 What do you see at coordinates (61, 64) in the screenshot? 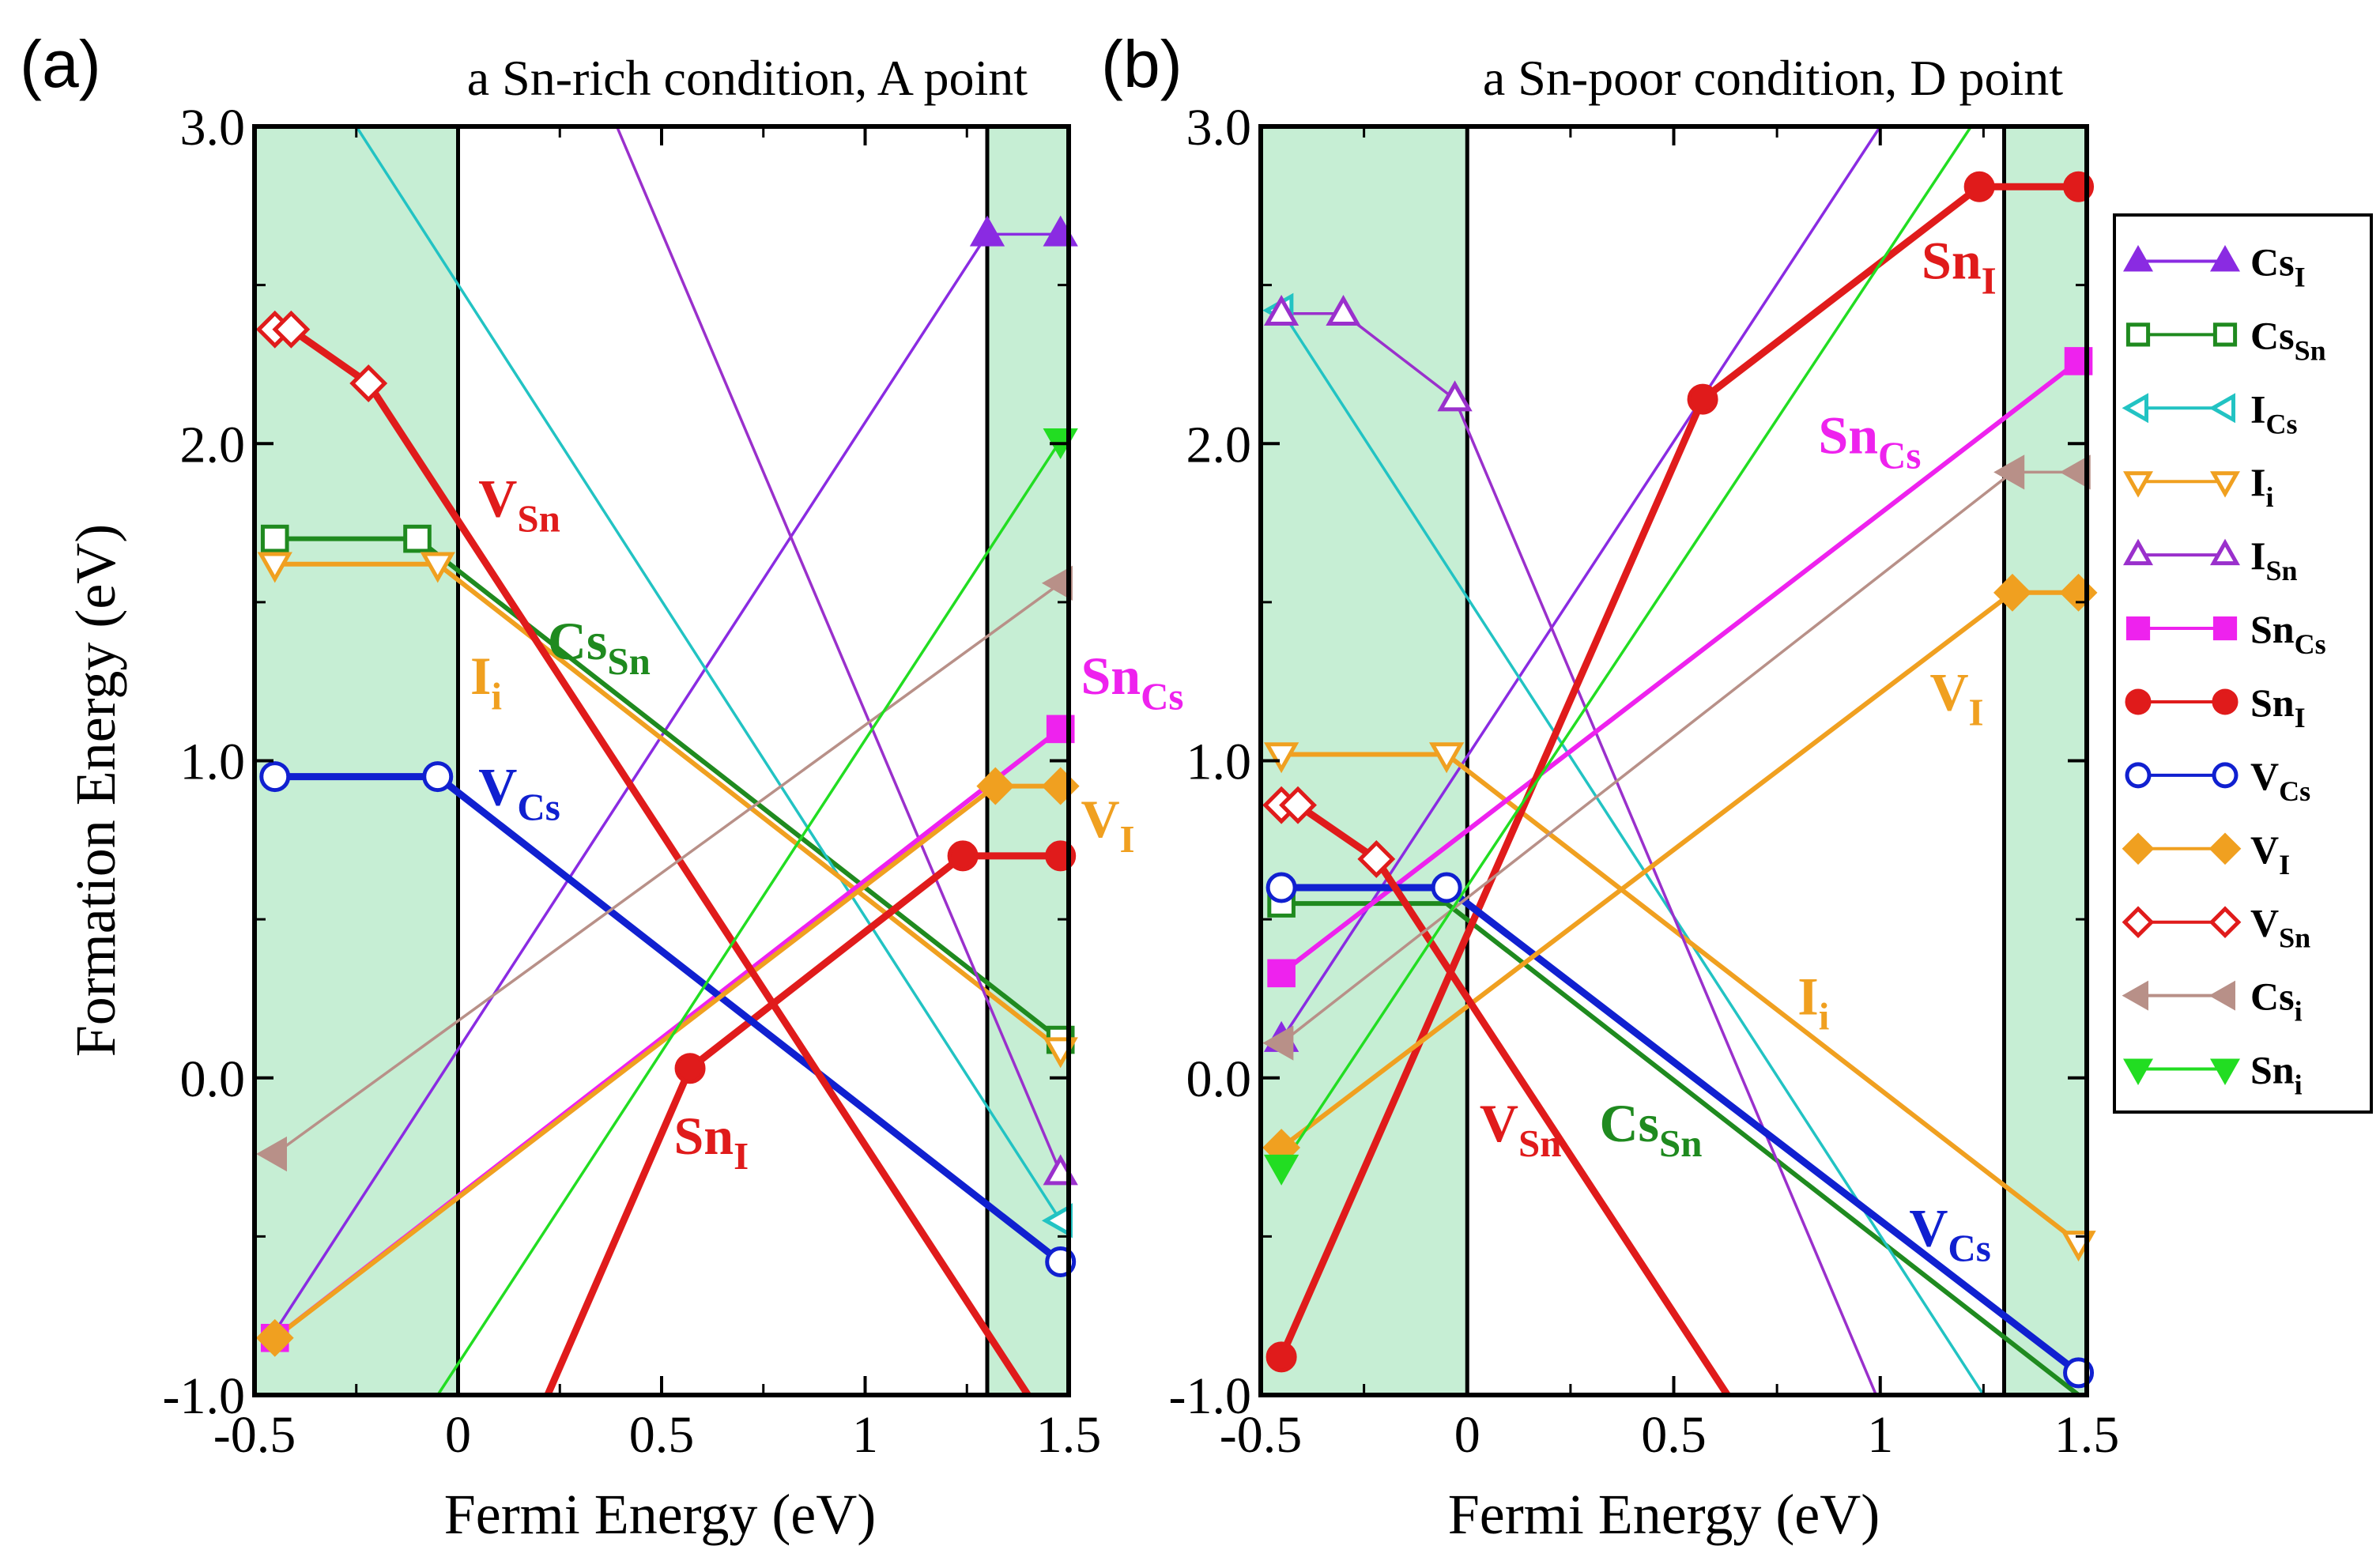
I see `panel-a-label: (a)` at bounding box center [61, 64].